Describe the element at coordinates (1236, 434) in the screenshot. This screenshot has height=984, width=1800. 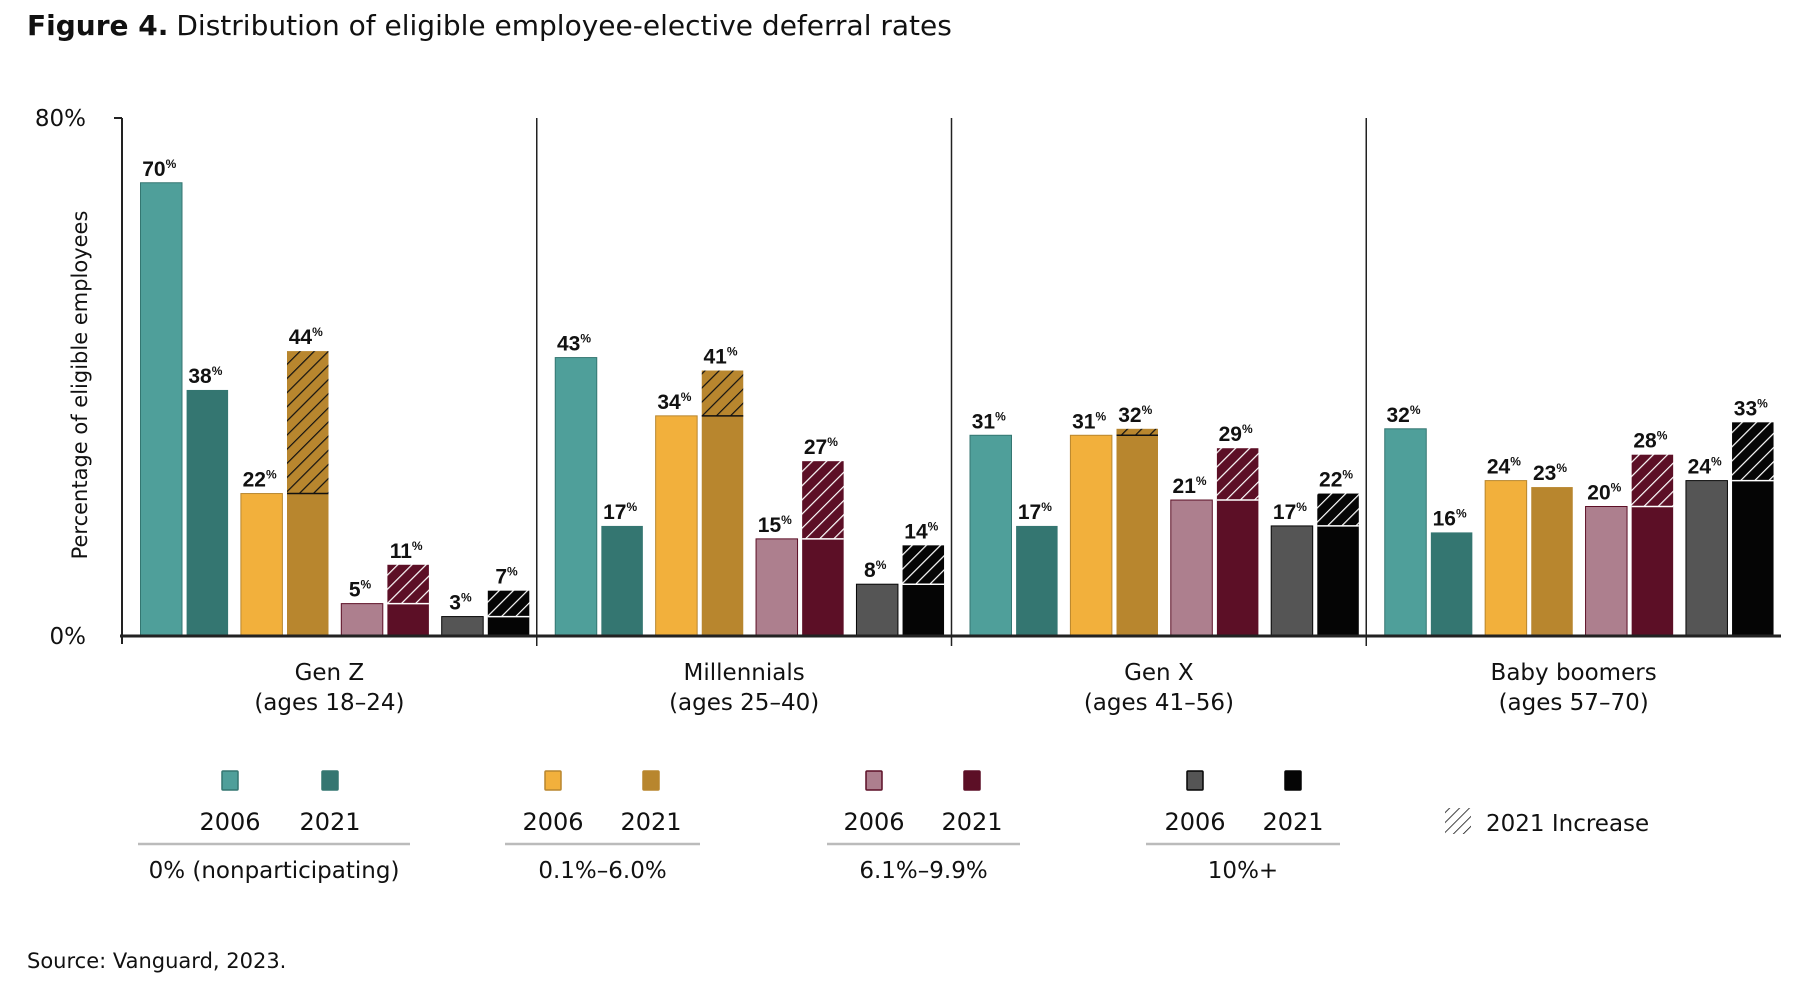
I see `data-label-2021: 29%` at that location.